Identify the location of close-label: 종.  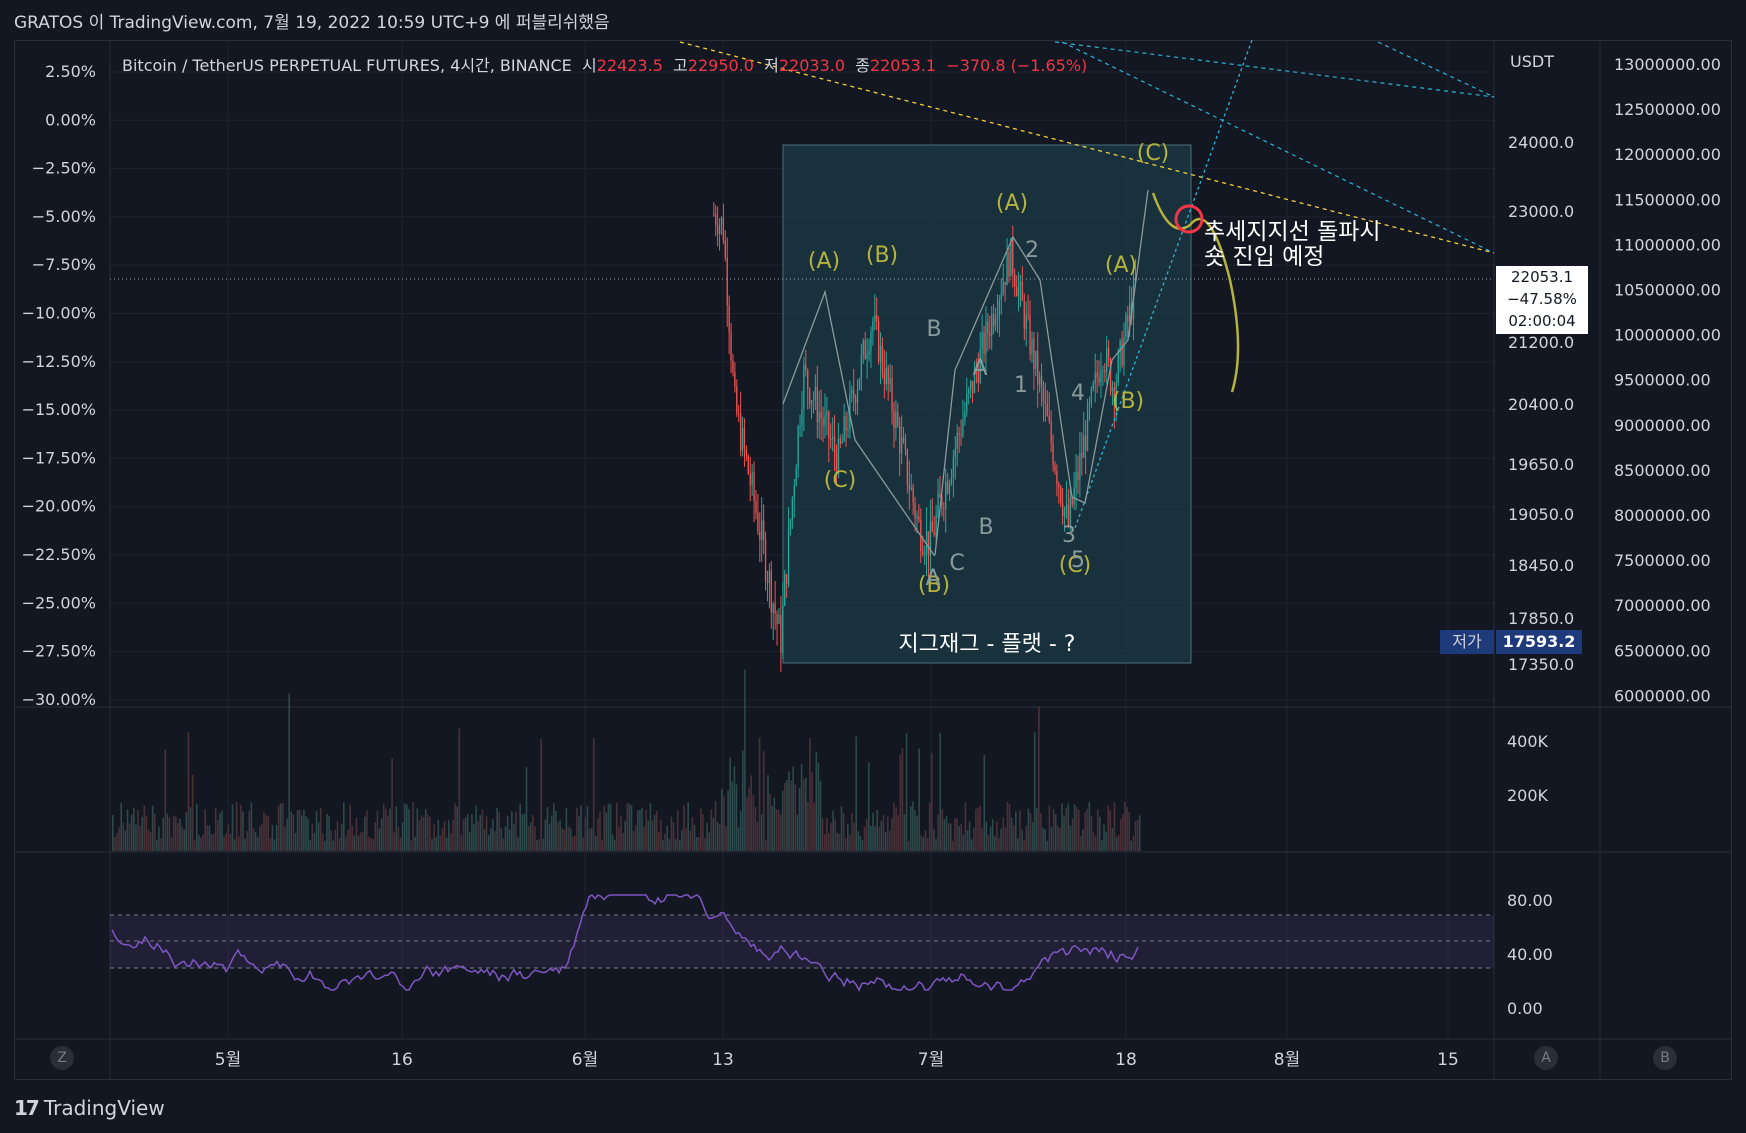
(862, 65).